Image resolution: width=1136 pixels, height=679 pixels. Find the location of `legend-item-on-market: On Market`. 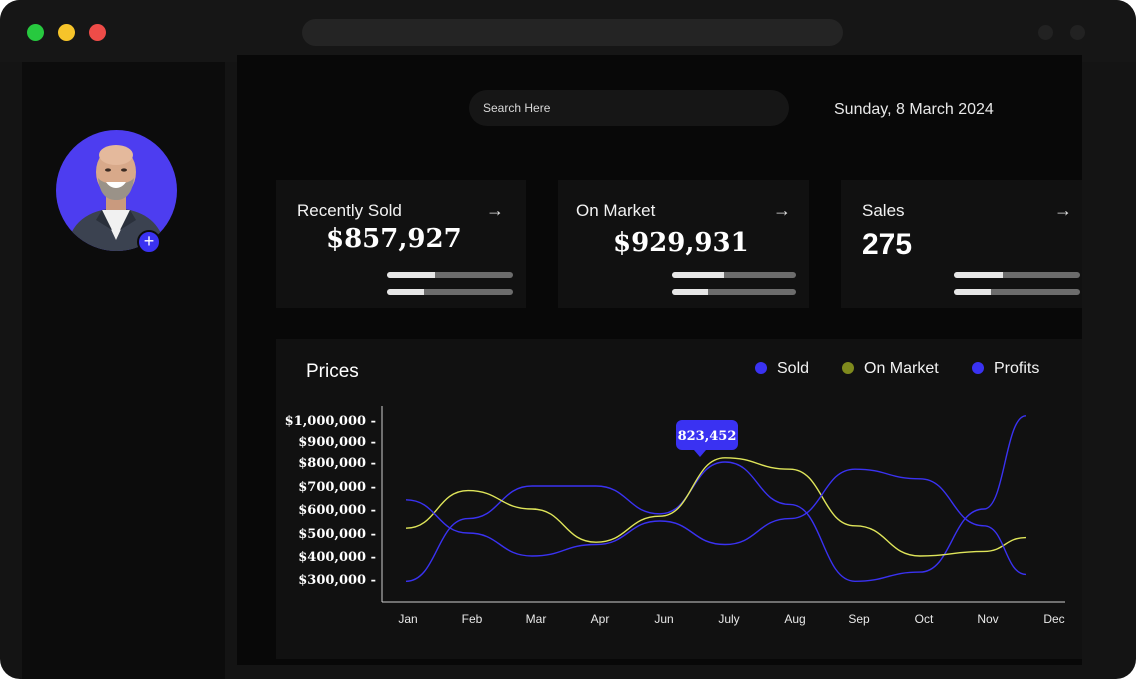

legend-item-on-market: On Market is located at coordinates (890, 369).